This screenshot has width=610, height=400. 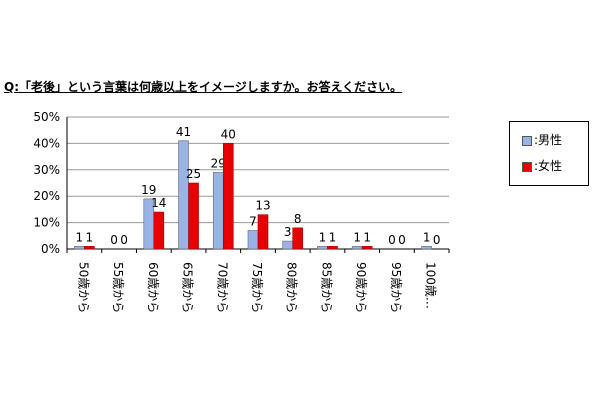 What do you see at coordinates (396, 287) in the screenshot?
I see `x-category-label: 95歳から` at bounding box center [396, 287].